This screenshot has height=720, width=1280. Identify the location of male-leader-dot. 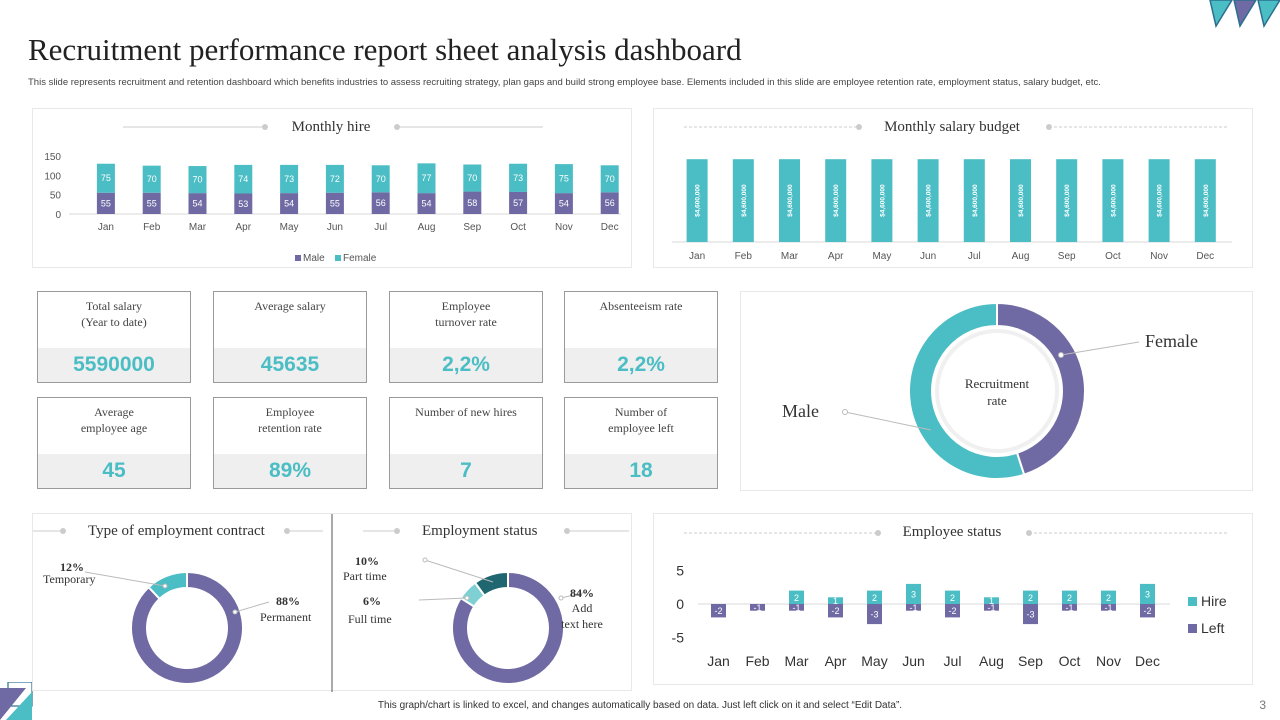
(845, 412).